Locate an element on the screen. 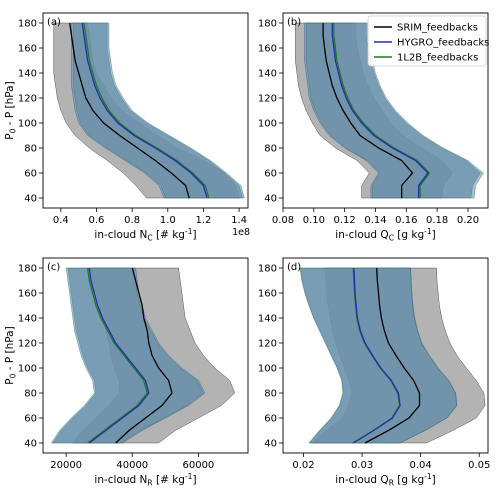  x-tick-label: 0.18 is located at coordinates (437, 220).